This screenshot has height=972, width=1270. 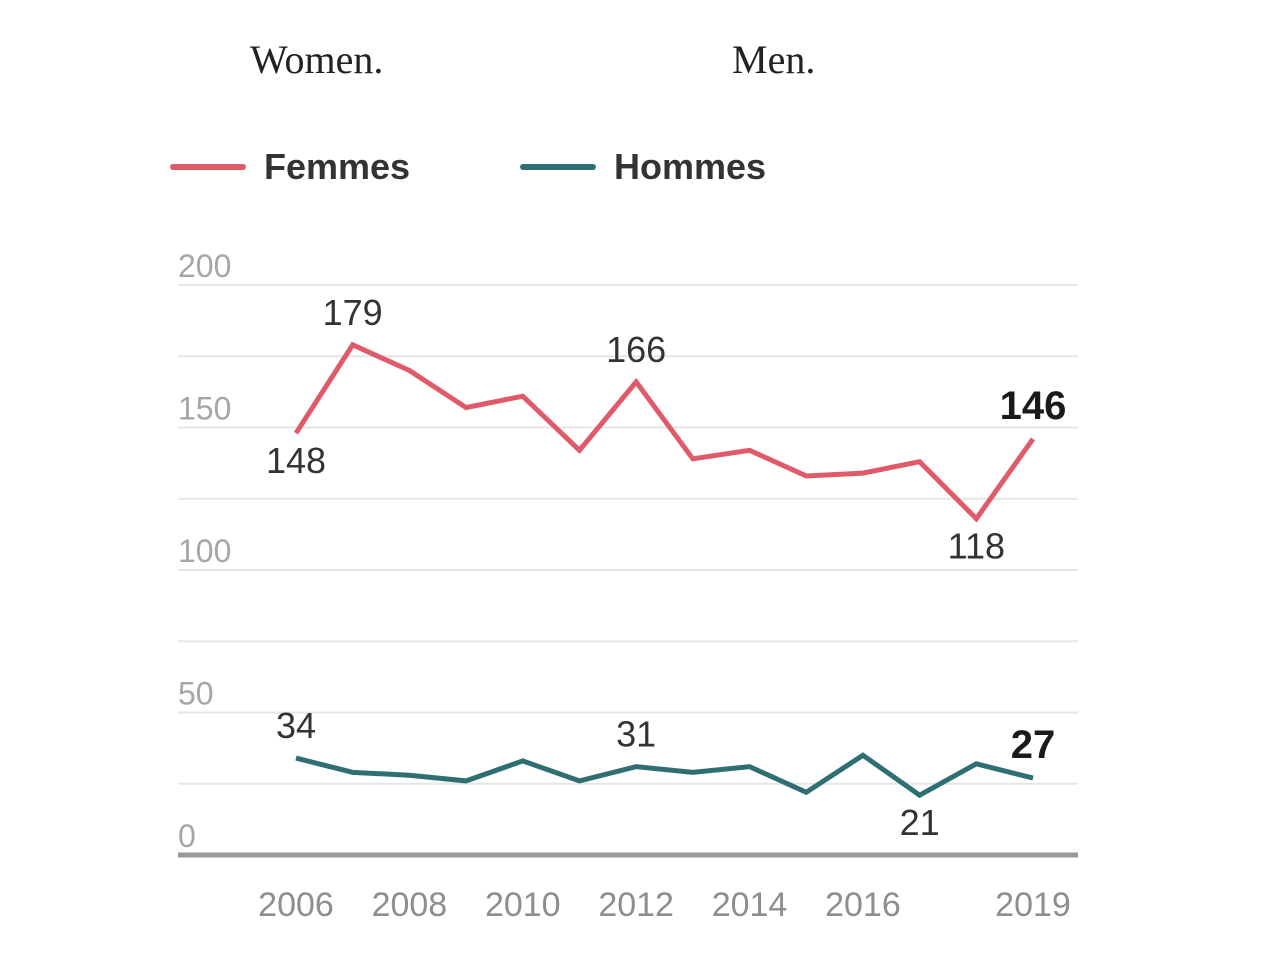 I want to click on x-tick-label: 2014, so click(x=750, y=905).